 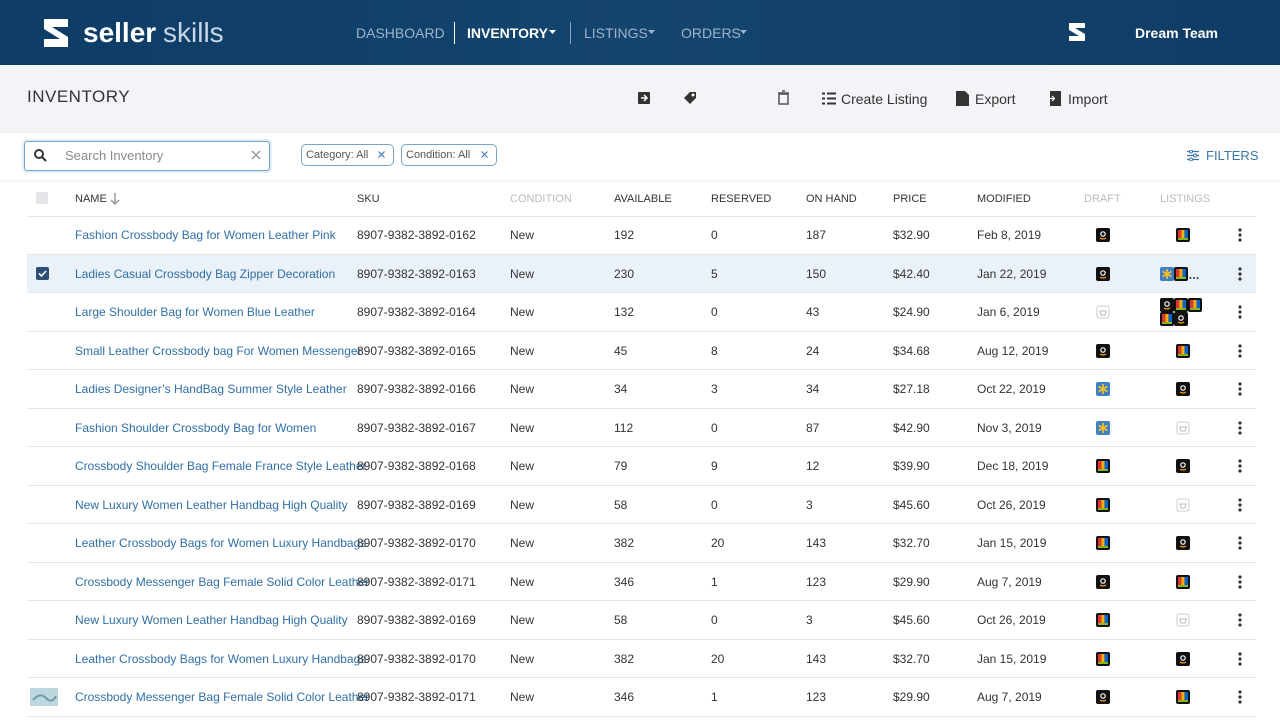 I want to click on cell: $39.90, so click(x=911, y=466).